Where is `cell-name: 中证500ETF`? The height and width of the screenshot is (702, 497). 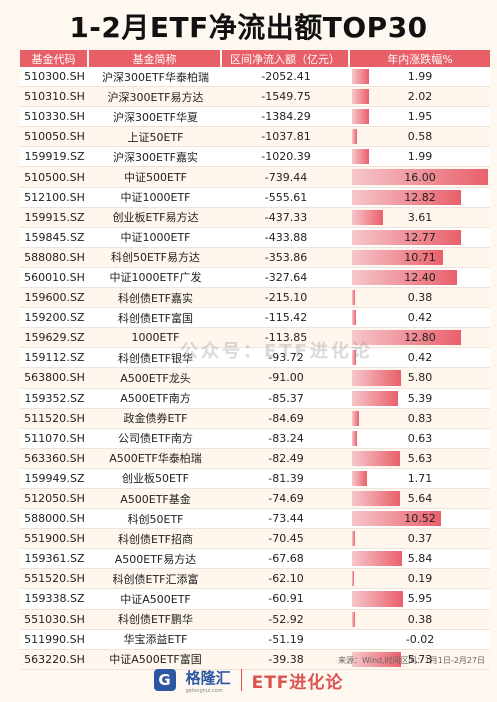 cell-name: 中证500ETF is located at coordinates (155, 177).